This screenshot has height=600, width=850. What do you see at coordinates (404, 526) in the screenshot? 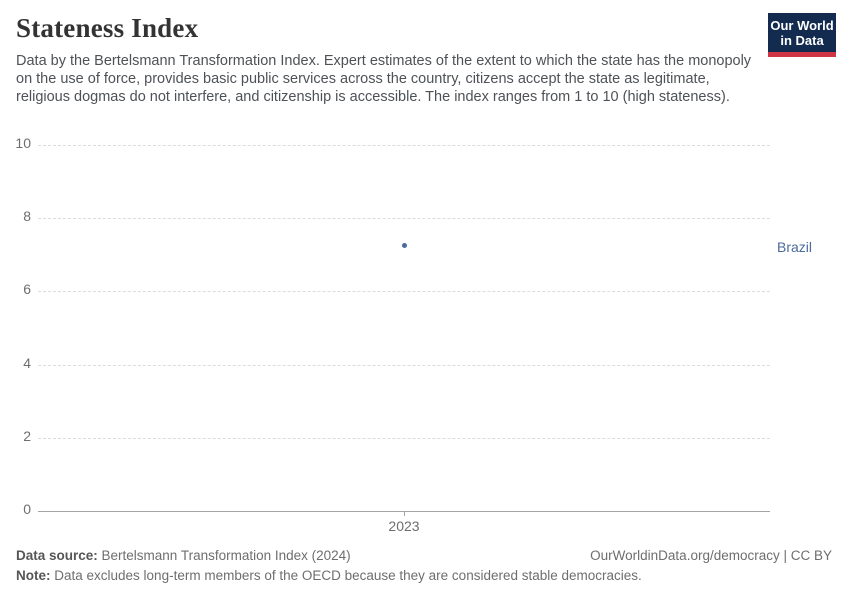
I see `x-axis-tick-label: 2023` at bounding box center [404, 526].